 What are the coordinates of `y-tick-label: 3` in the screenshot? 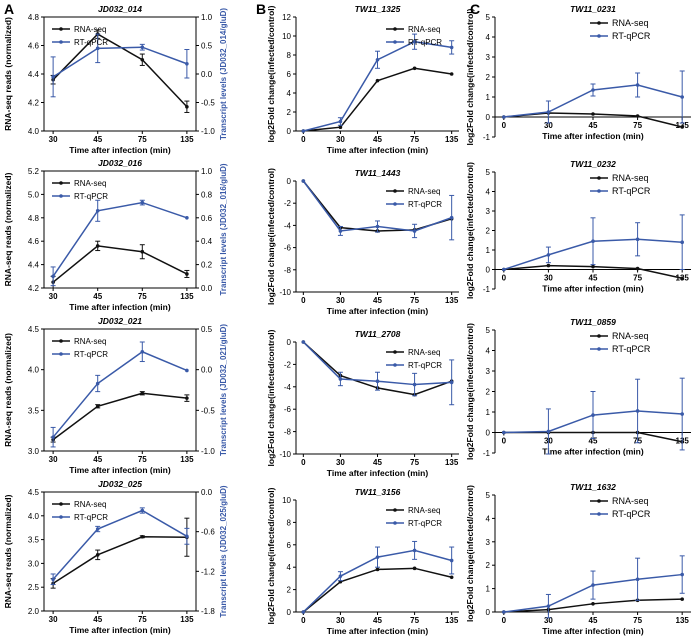 It's located at (488, 211).